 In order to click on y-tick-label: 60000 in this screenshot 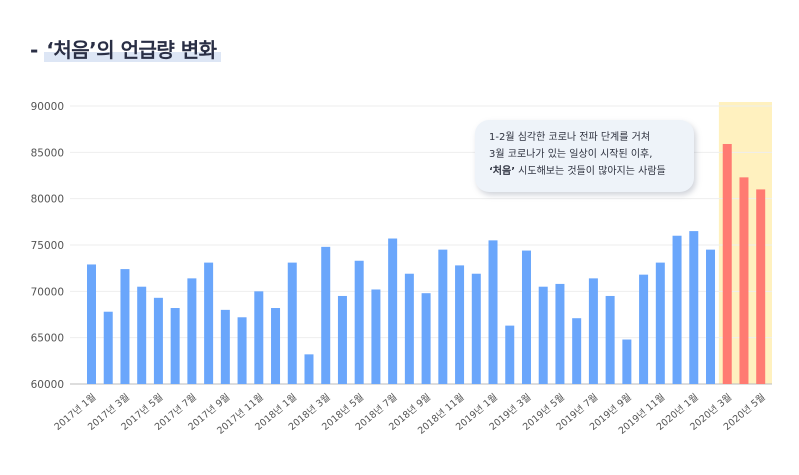, I will do `click(47, 385)`.